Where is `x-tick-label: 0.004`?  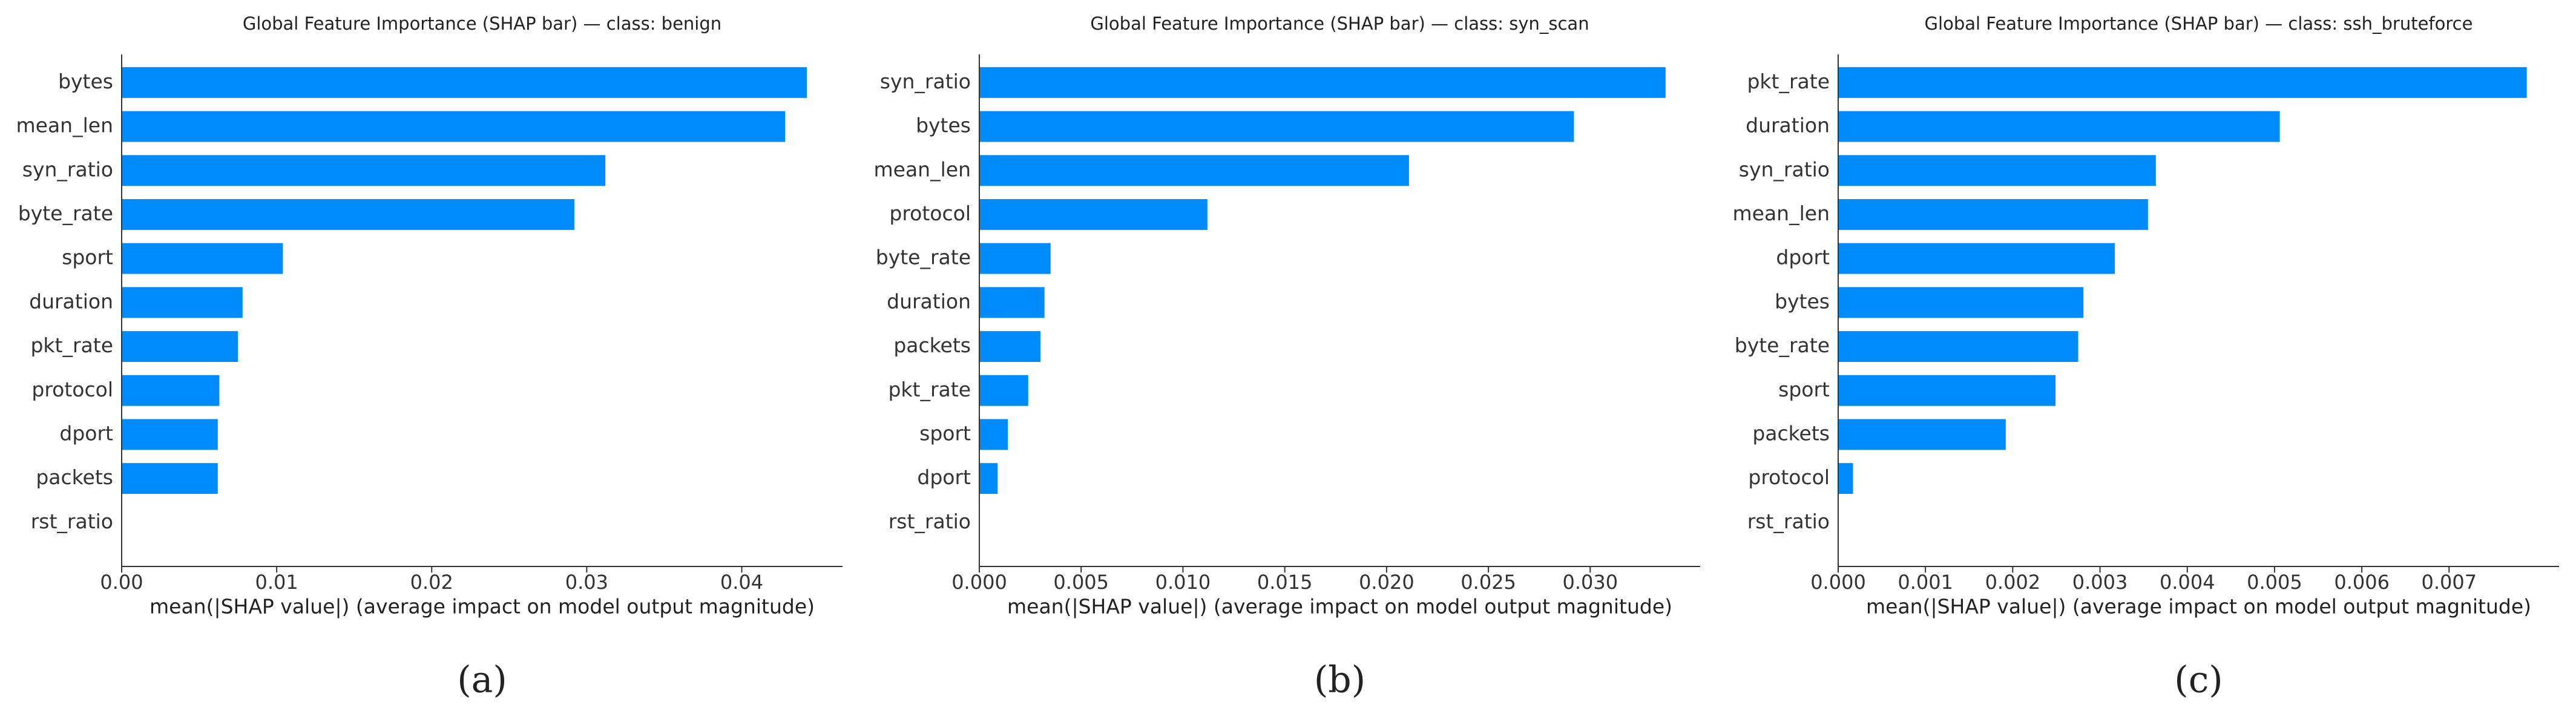
x-tick-label: 0.004 is located at coordinates (2187, 582).